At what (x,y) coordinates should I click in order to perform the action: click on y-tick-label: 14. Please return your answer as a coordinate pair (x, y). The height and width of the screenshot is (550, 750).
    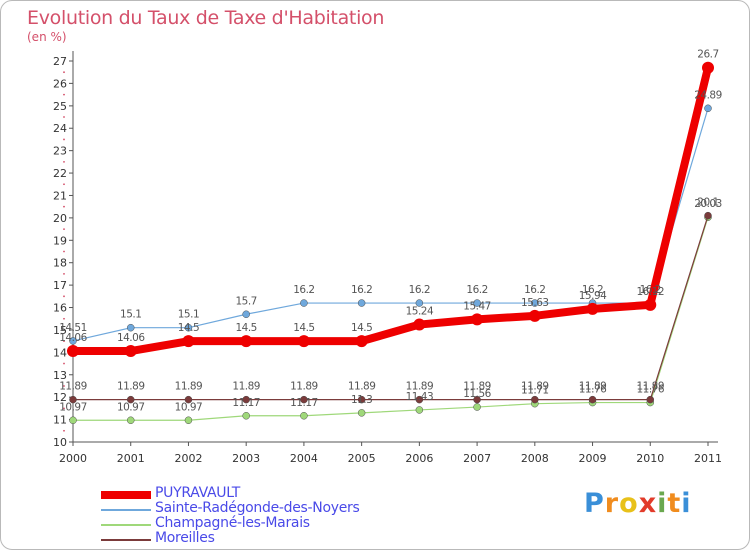
    Looking at the image, I should click on (60, 352).